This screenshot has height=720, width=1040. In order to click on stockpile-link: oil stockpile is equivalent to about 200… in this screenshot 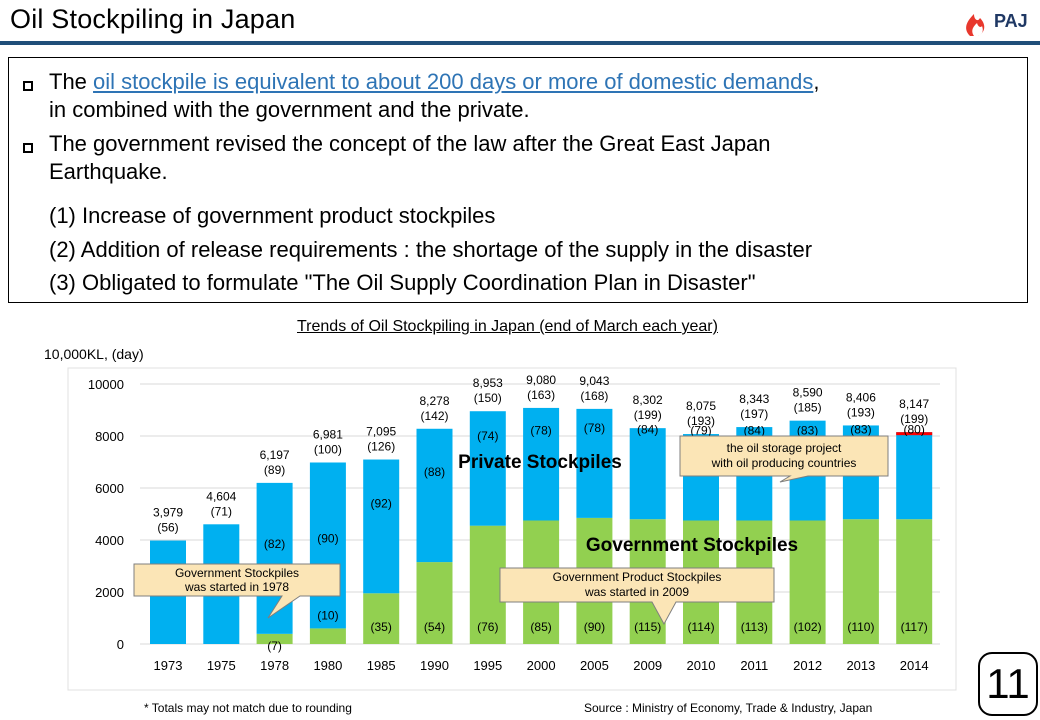, I will do `click(453, 81)`.